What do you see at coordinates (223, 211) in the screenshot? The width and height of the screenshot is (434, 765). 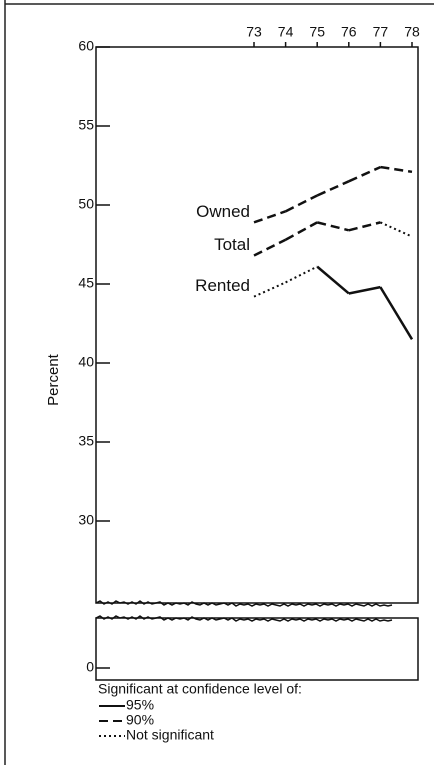 I see `series-label: Owned` at bounding box center [223, 211].